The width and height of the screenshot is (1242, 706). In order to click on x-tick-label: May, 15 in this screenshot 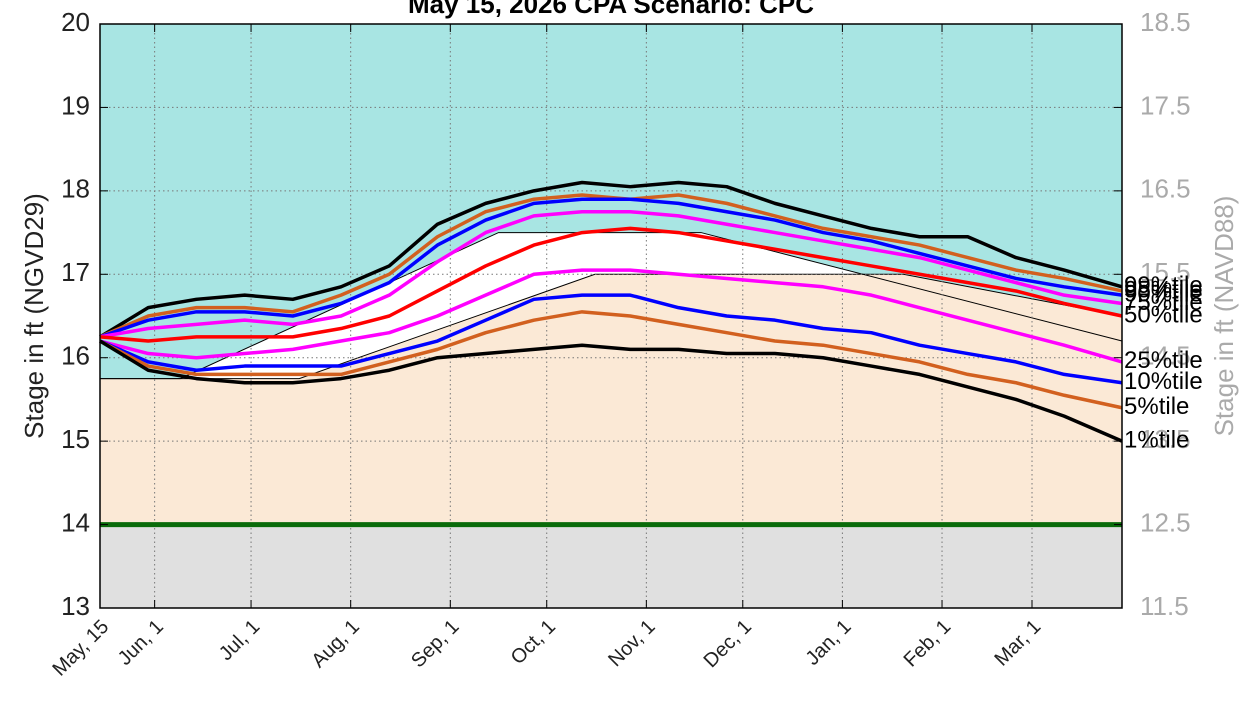, I will do `click(80, 648)`.